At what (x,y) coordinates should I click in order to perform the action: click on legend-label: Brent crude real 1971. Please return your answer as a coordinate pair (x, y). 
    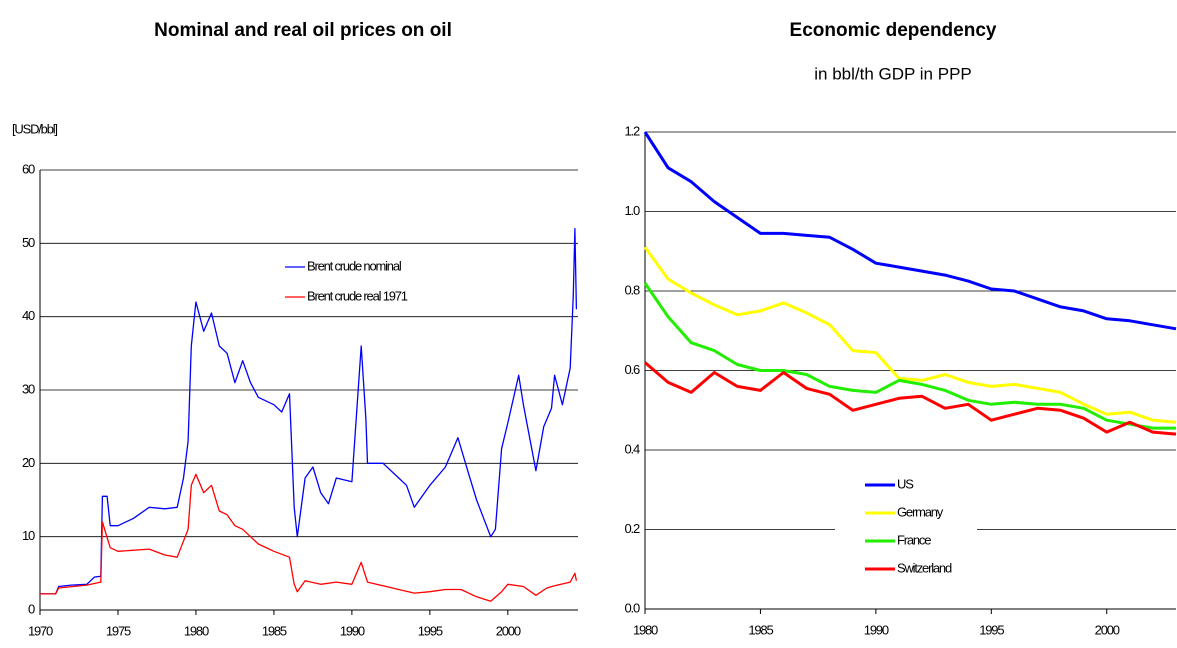
    Looking at the image, I should click on (357, 295).